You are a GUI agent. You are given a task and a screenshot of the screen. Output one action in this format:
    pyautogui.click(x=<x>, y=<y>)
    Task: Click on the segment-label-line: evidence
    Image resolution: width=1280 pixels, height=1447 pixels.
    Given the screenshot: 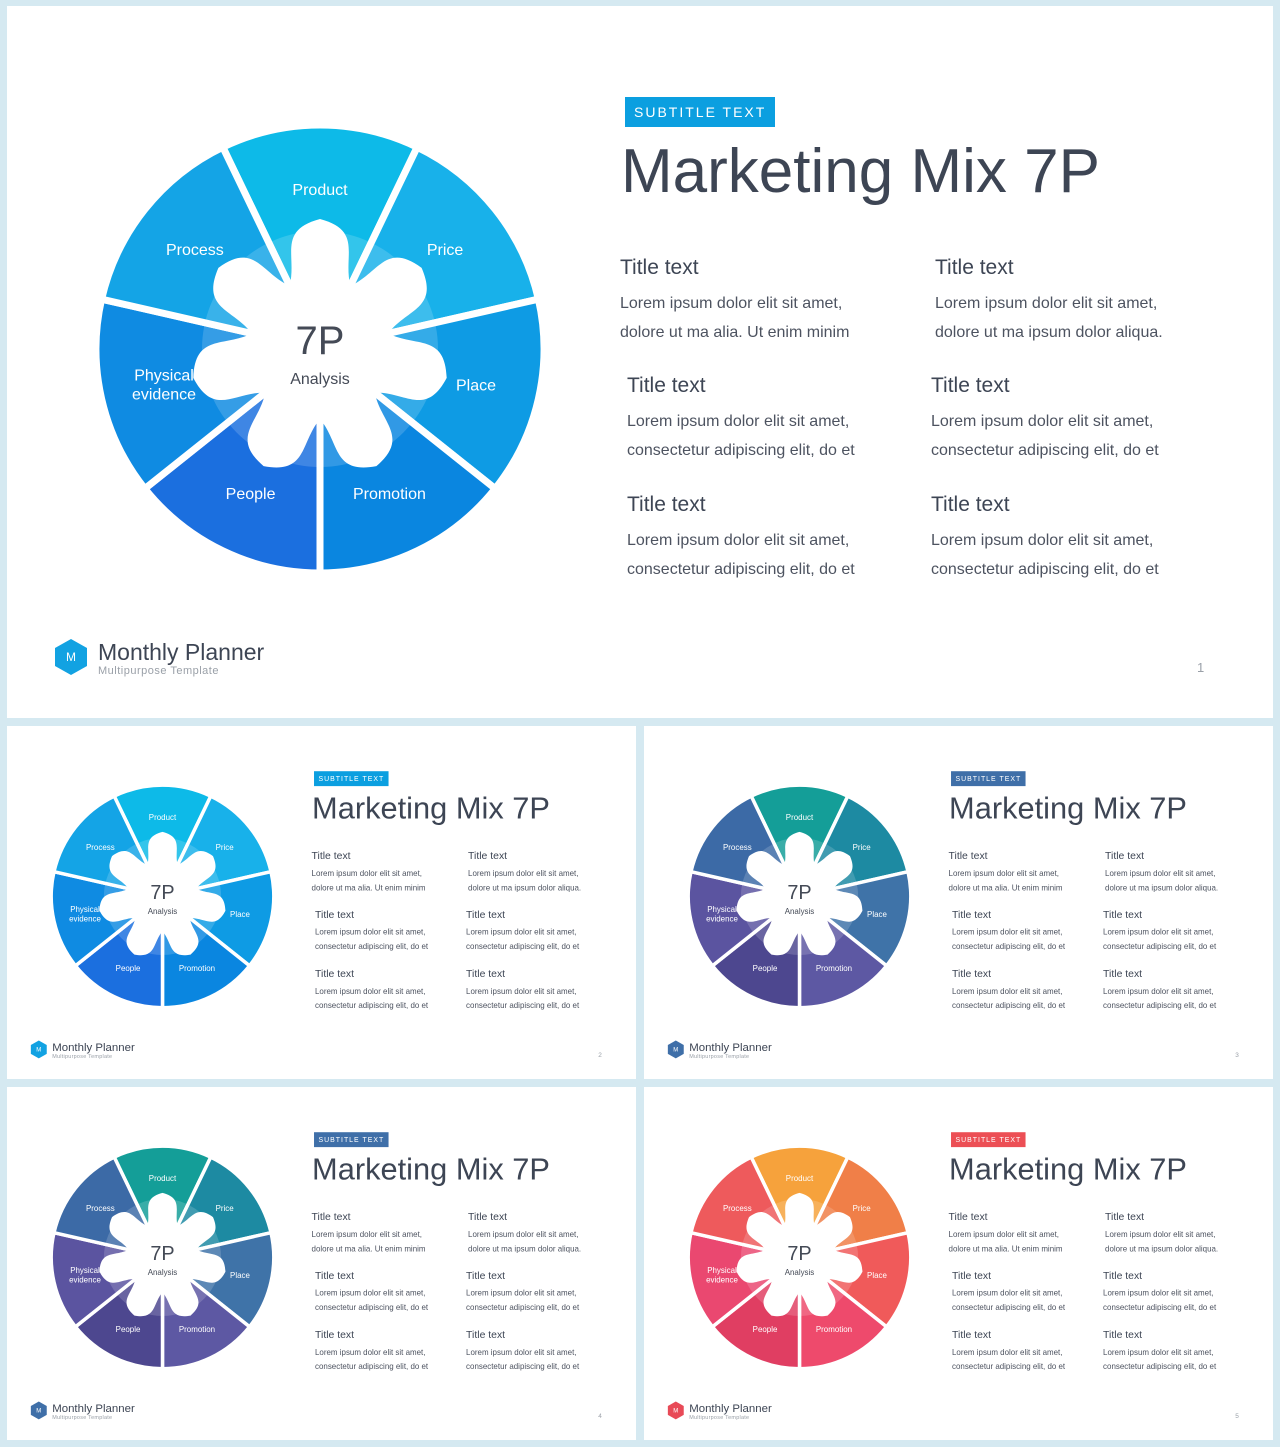 What is the action you would take?
    pyautogui.click(x=85, y=1280)
    